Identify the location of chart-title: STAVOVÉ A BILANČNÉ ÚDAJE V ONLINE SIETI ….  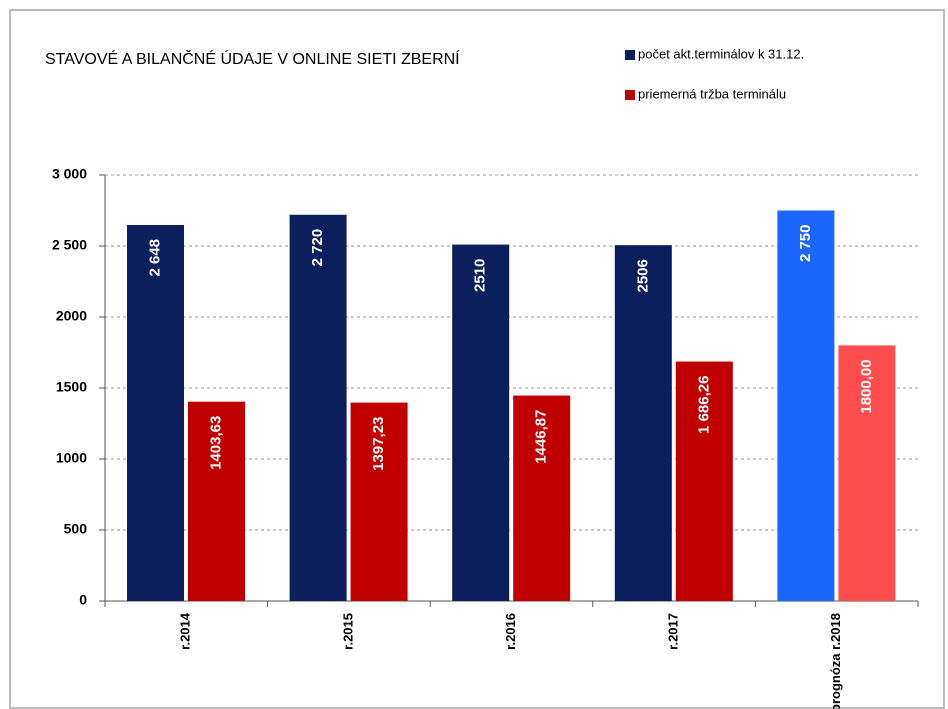
(252, 58).